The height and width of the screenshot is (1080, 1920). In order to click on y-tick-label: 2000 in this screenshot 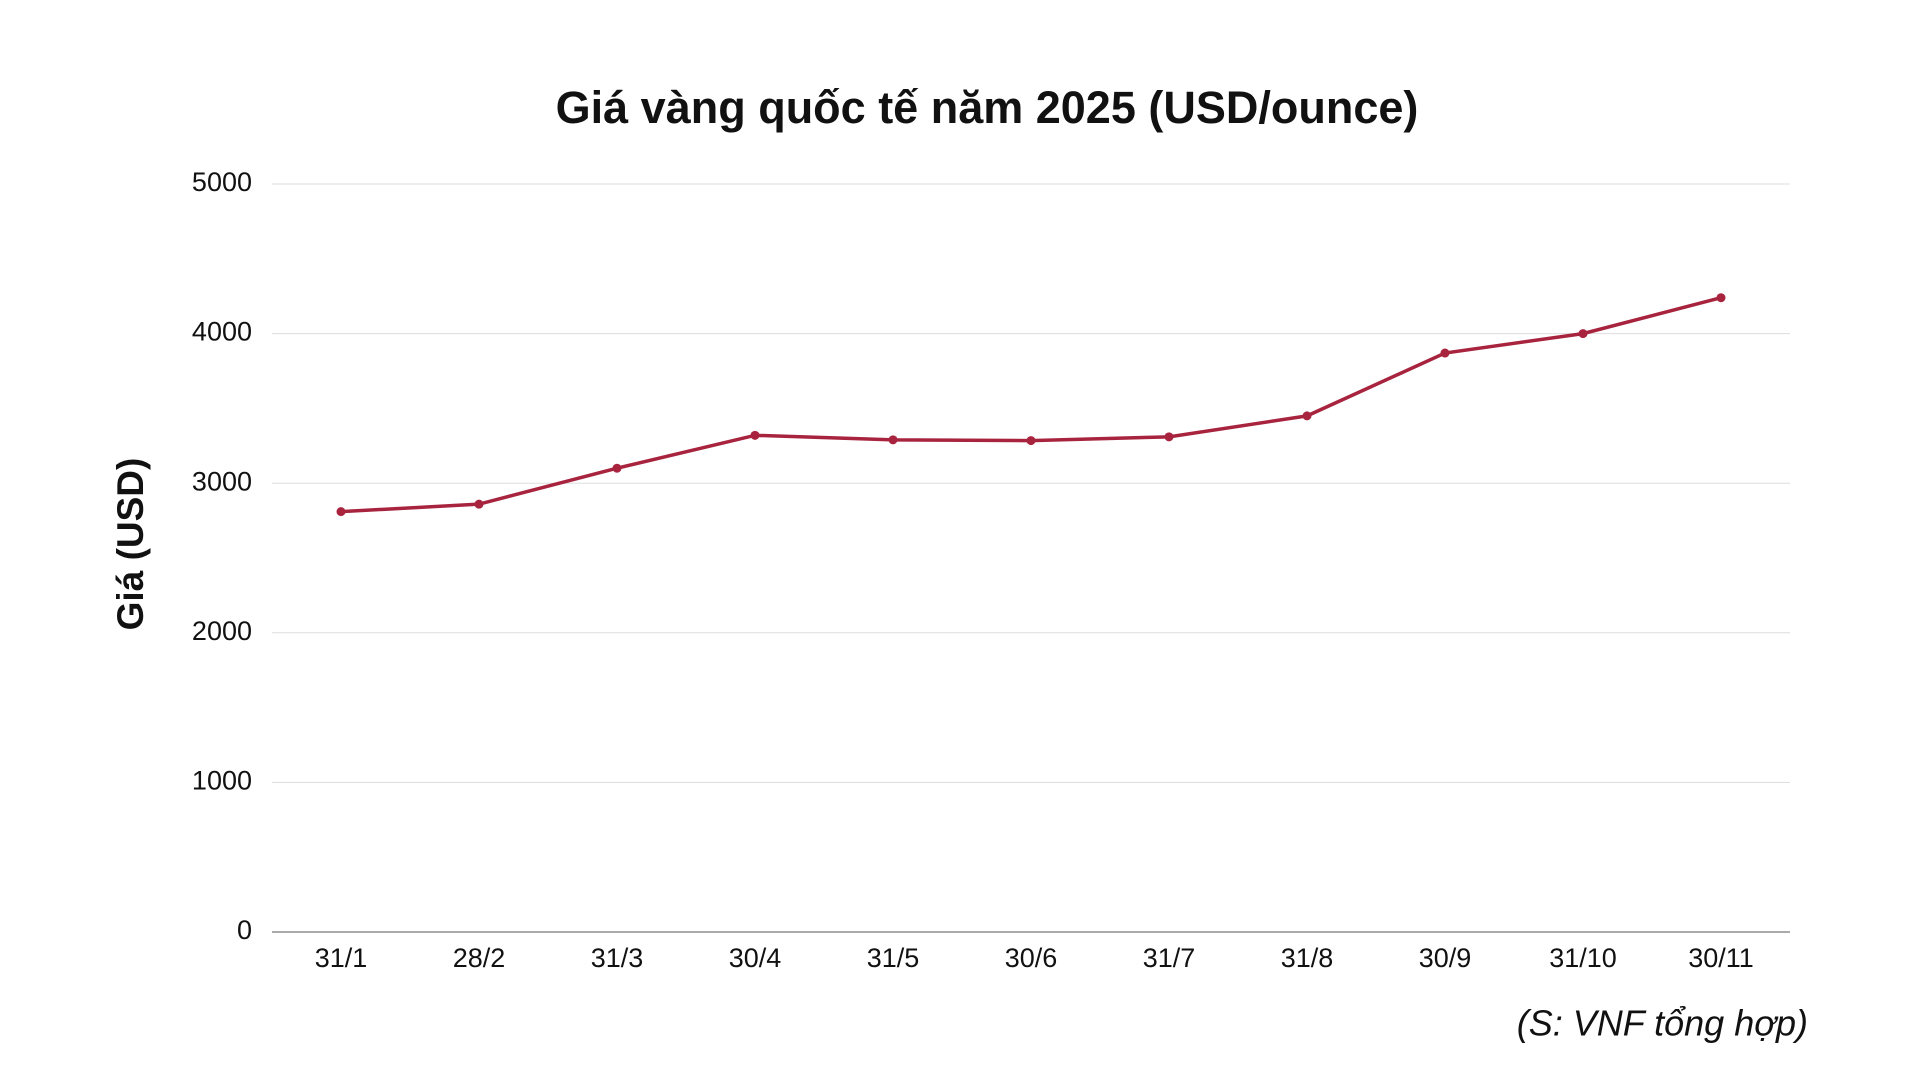, I will do `click(222, 631)`.